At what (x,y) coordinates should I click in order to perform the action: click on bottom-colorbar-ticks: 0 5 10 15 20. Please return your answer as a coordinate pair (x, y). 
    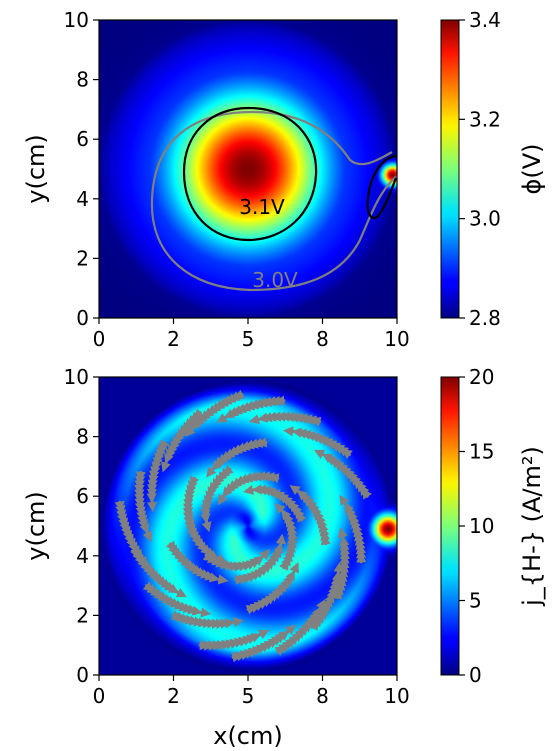
    Looking at the image, I should click on (476, 526).